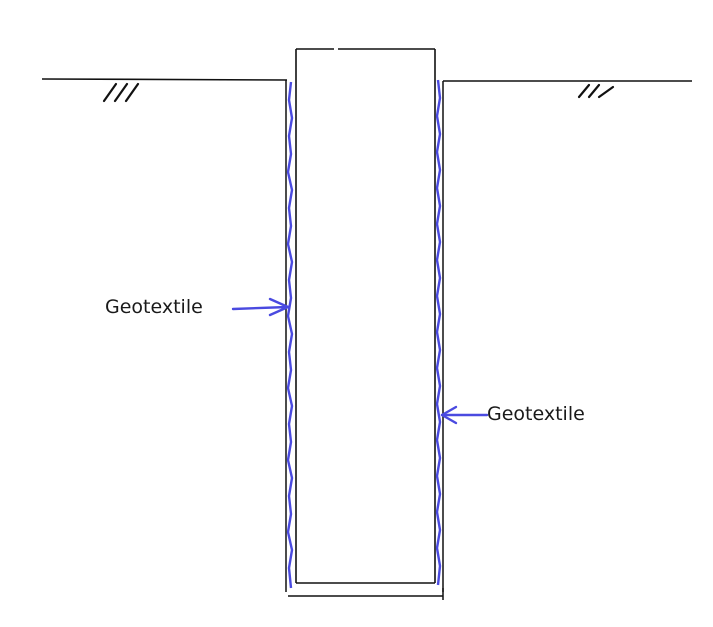  Describe the element at coordinates (260, 307) in the screenshot. I see `arrow-left` at that location.